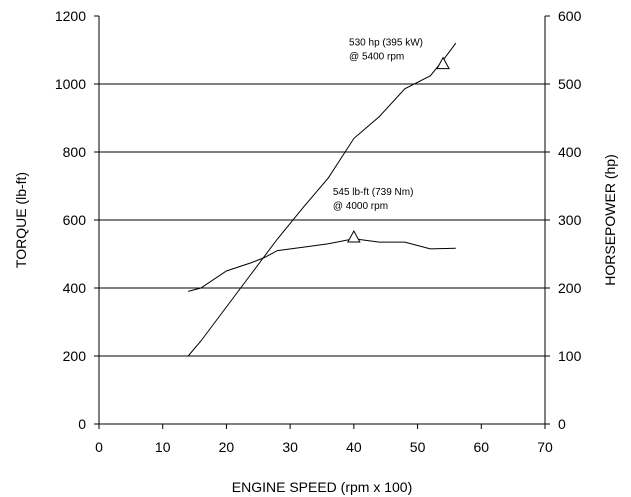 The image size is (631, 497). I want to click on right-tick-label: 200, so click(570, 288).